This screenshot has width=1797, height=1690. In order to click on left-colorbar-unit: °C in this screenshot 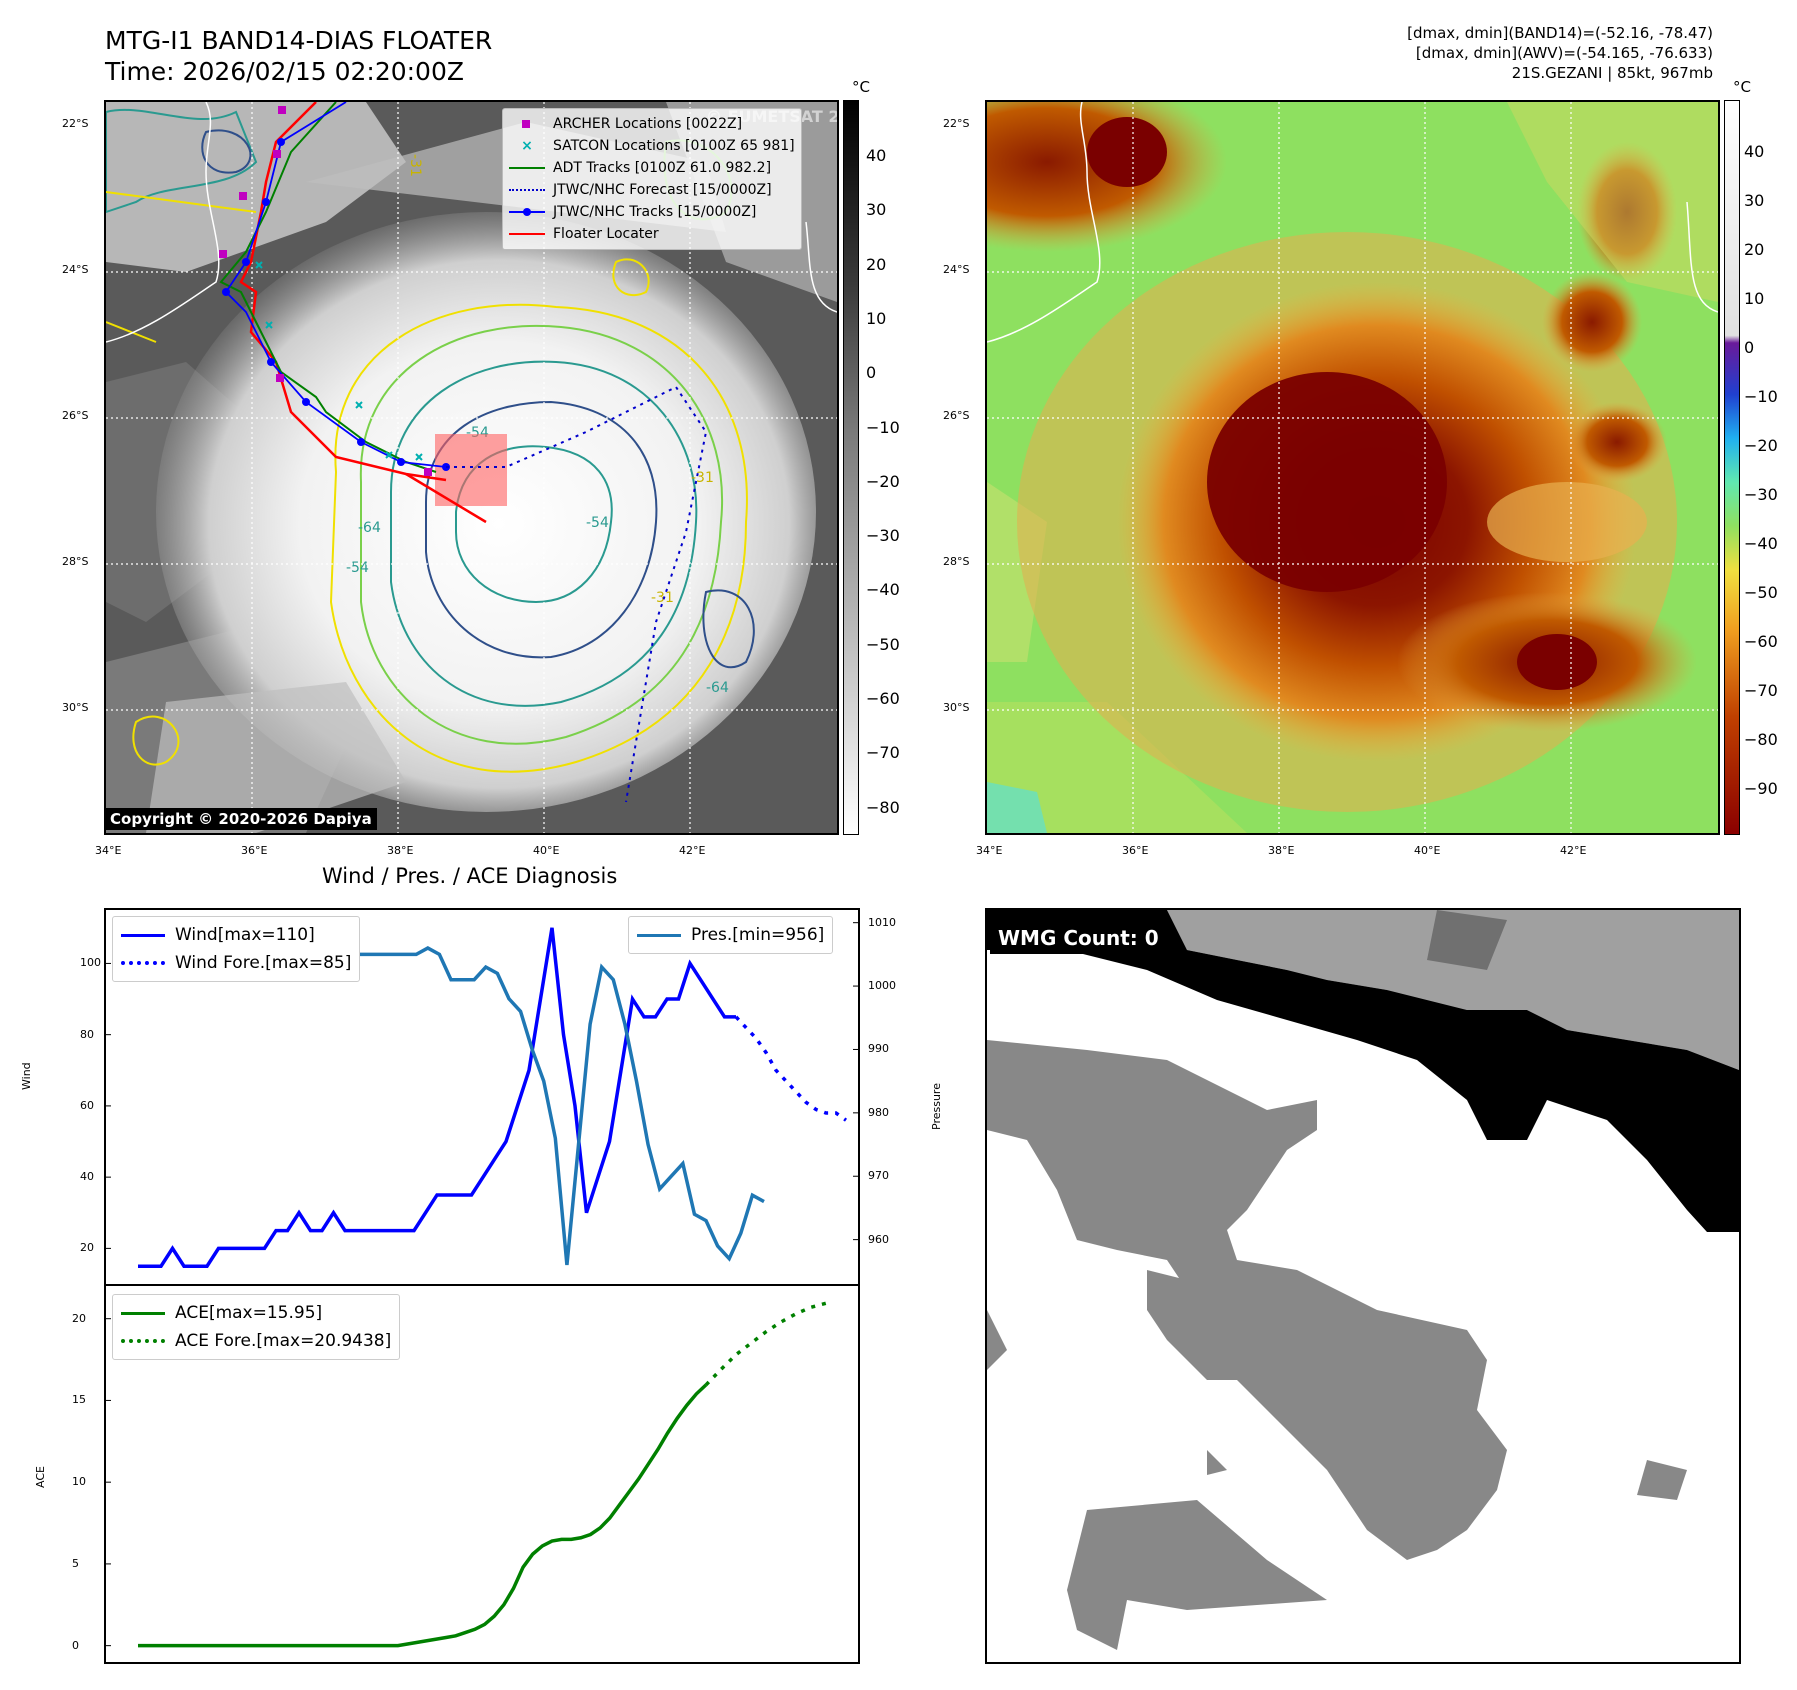, I will do `click(861, 87)`.